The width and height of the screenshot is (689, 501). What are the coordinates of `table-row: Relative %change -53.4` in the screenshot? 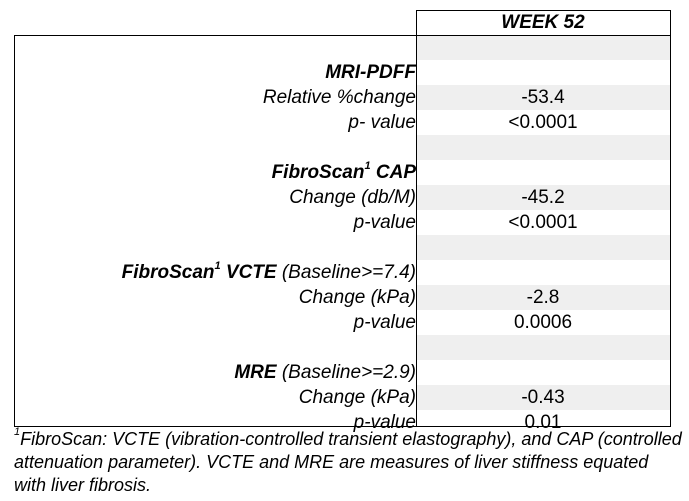 It's located at (342, 97).